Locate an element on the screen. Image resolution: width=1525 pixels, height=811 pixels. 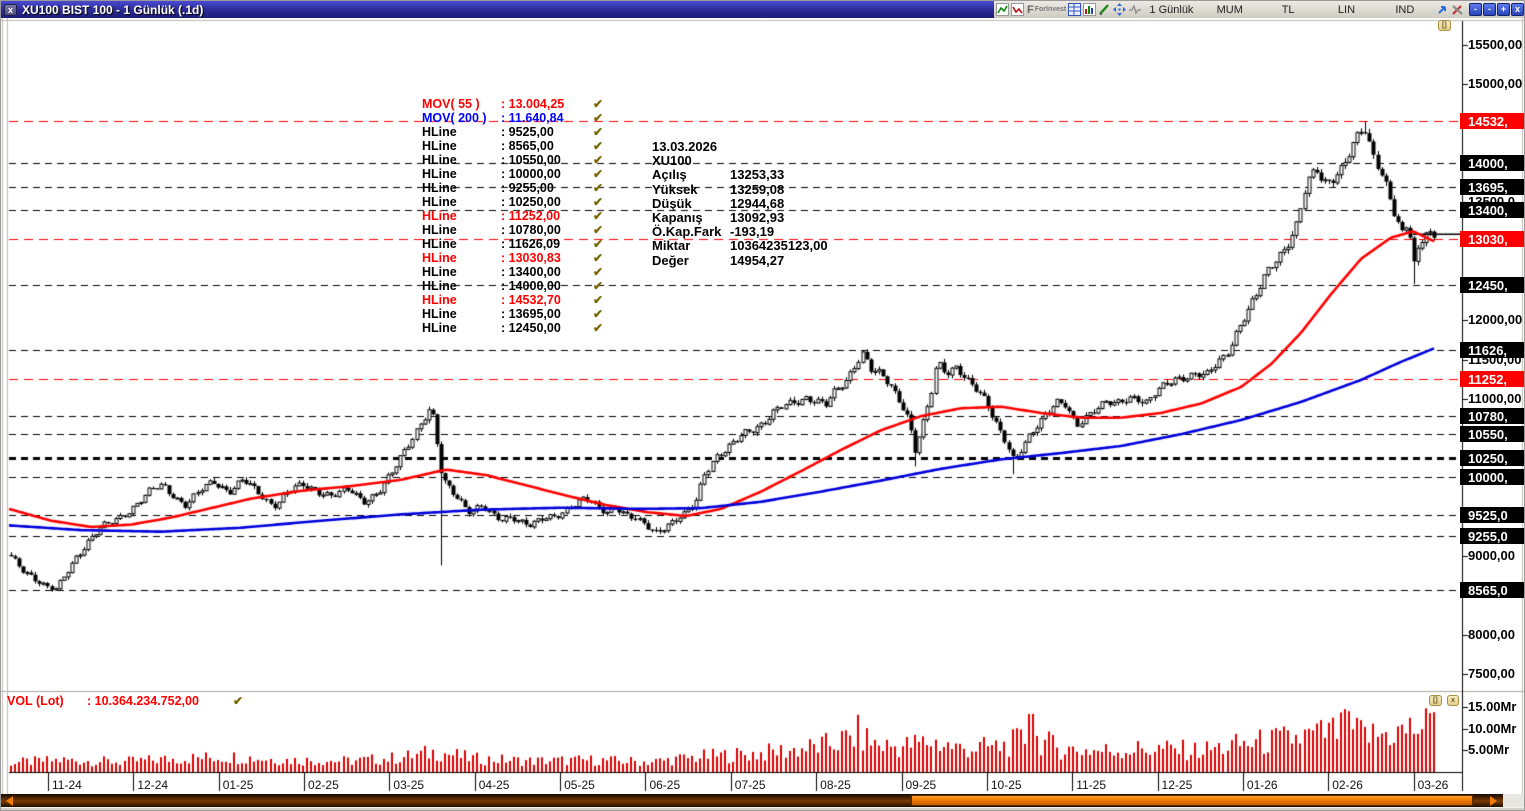
info-row-value: -193,19 is located at coordinates (752, 232).